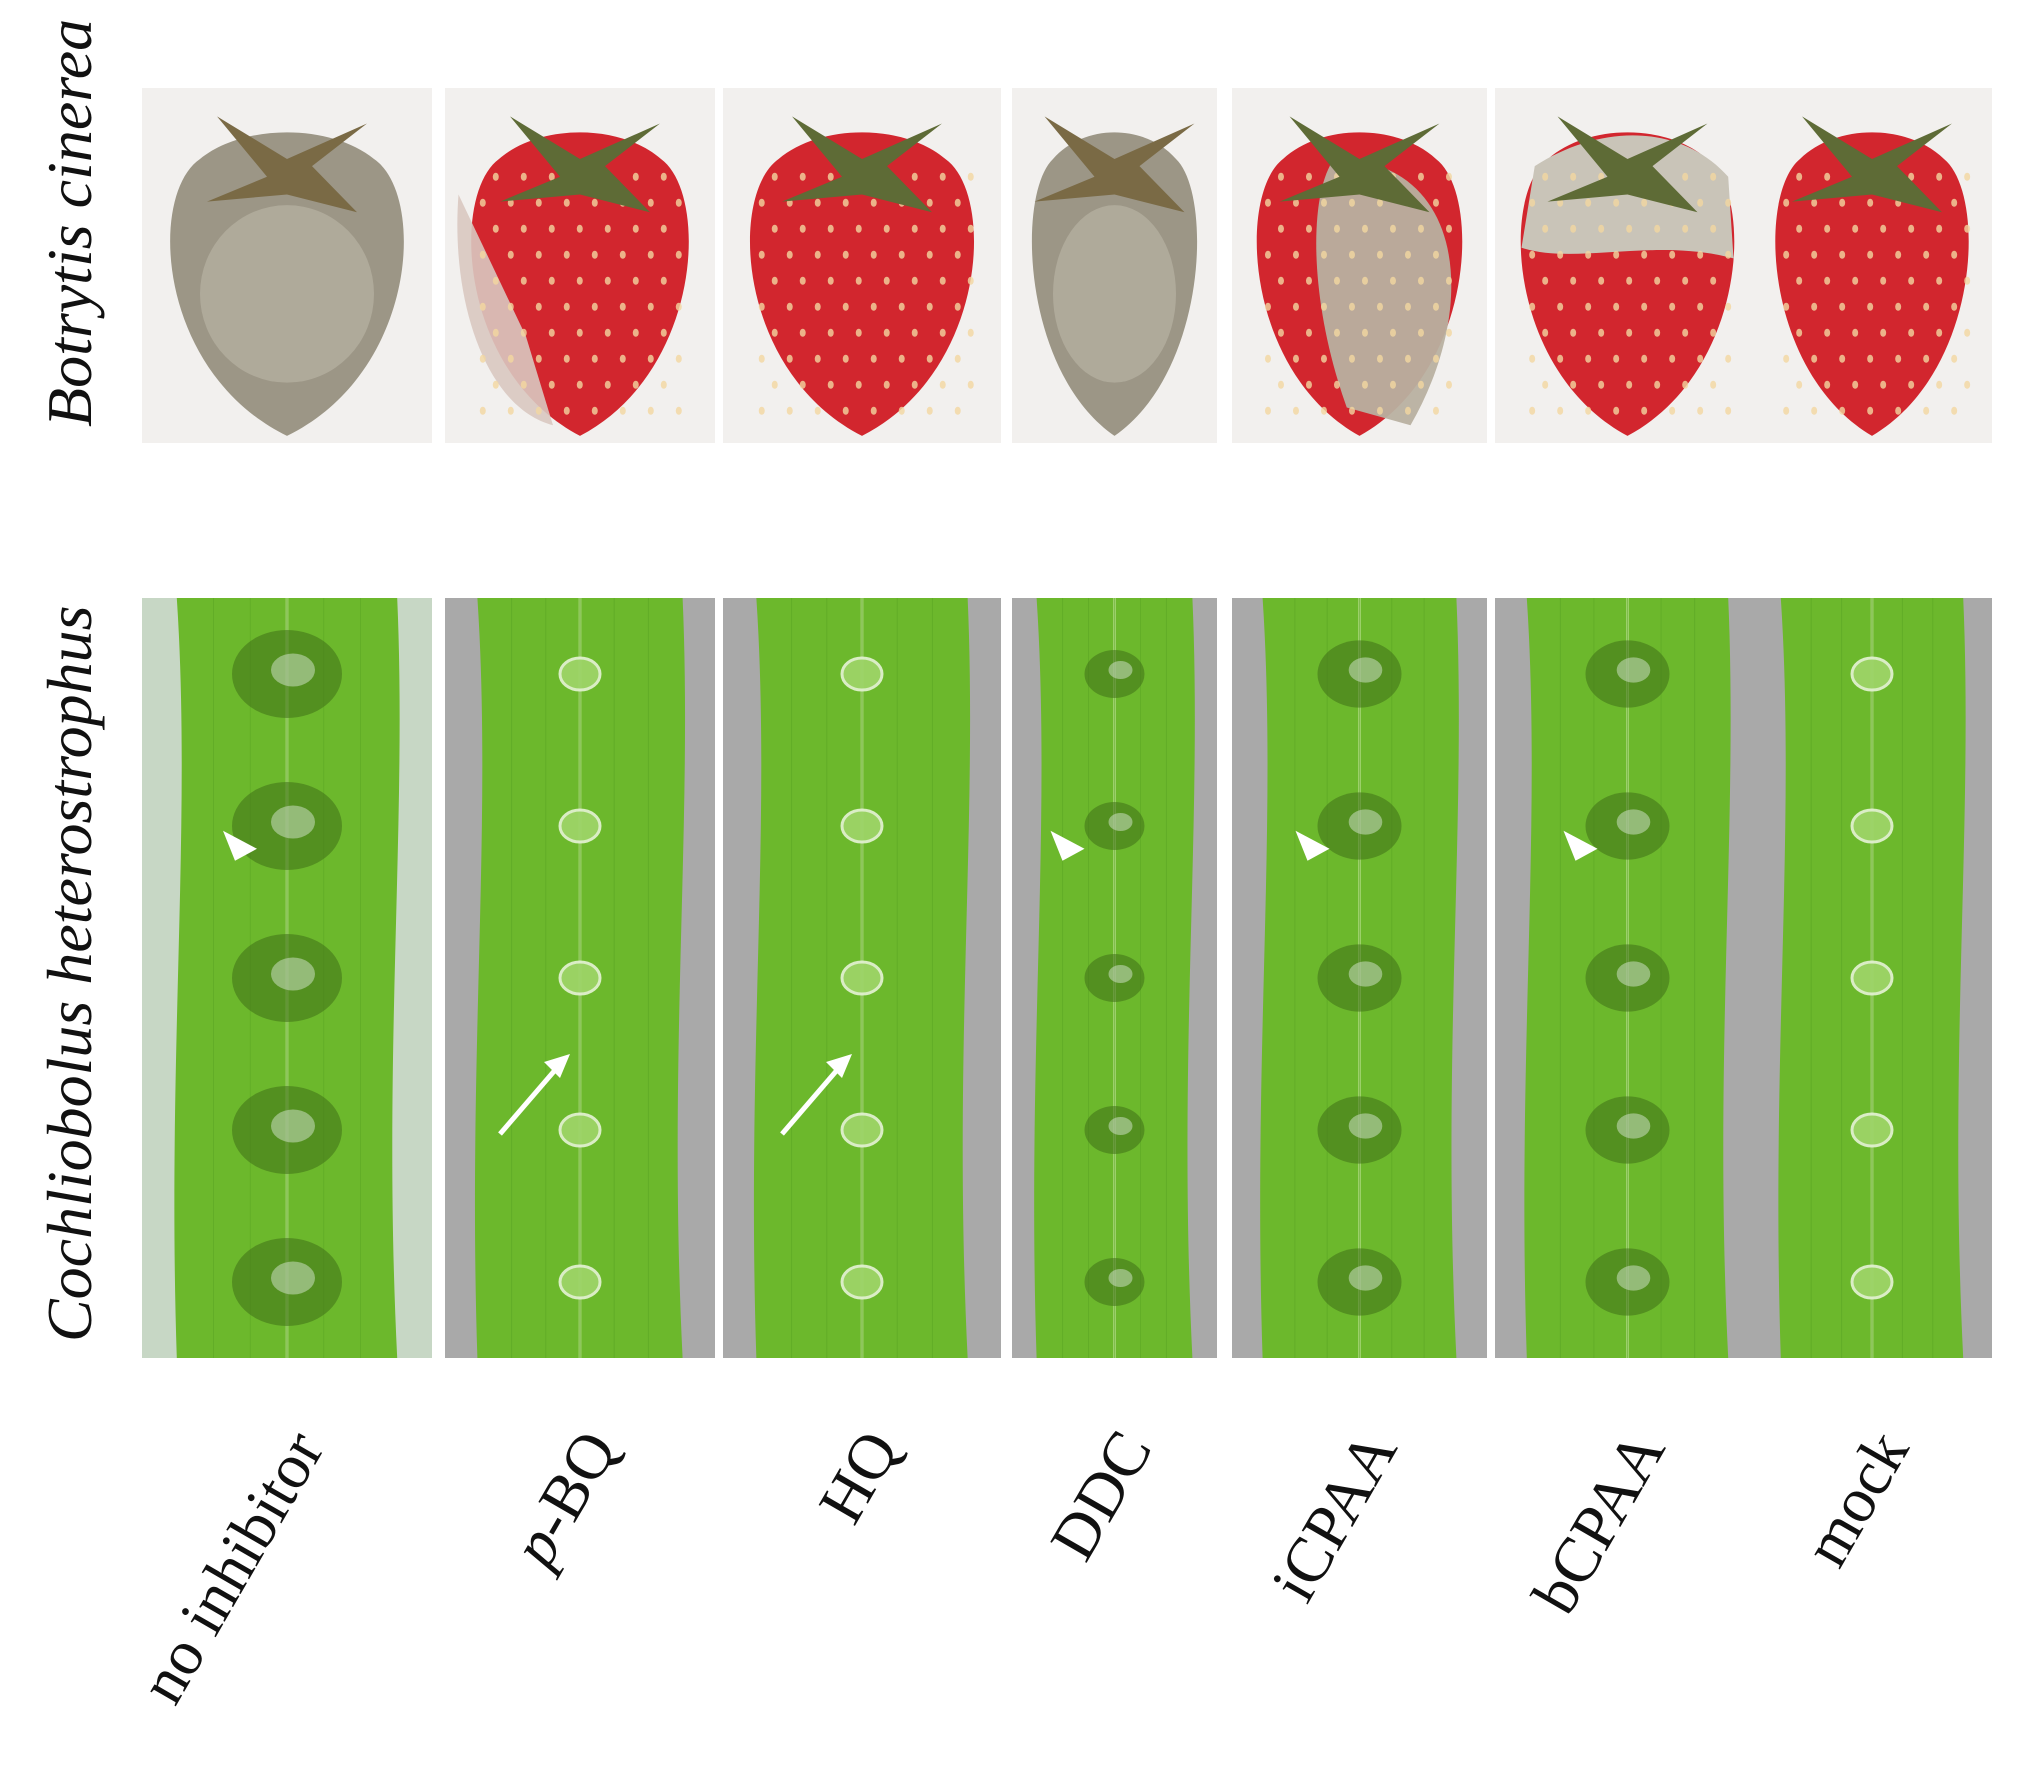 Image resolution: width=2027 pixels, height=1767 pixels. Describe the element at coordinates (1100, 1495) in the screenshot. I see `treatment-label-text: DDC` at that location.